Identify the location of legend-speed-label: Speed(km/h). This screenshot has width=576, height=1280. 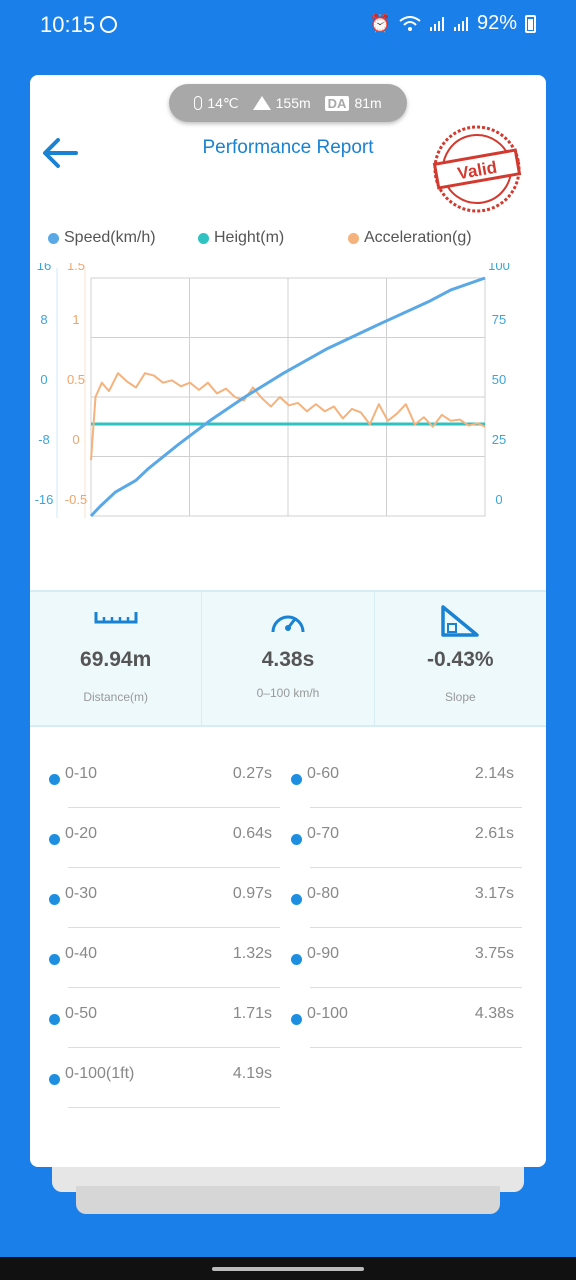
(110, 237).